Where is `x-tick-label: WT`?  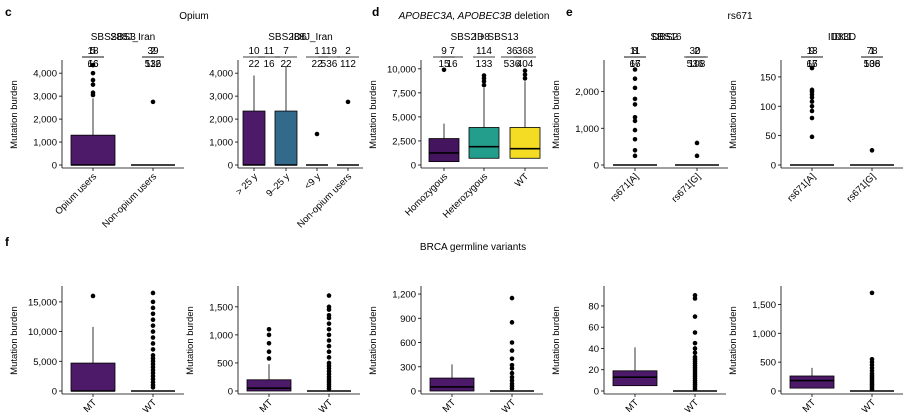 x-tick-label: WT is located at coordinates (522, 180).